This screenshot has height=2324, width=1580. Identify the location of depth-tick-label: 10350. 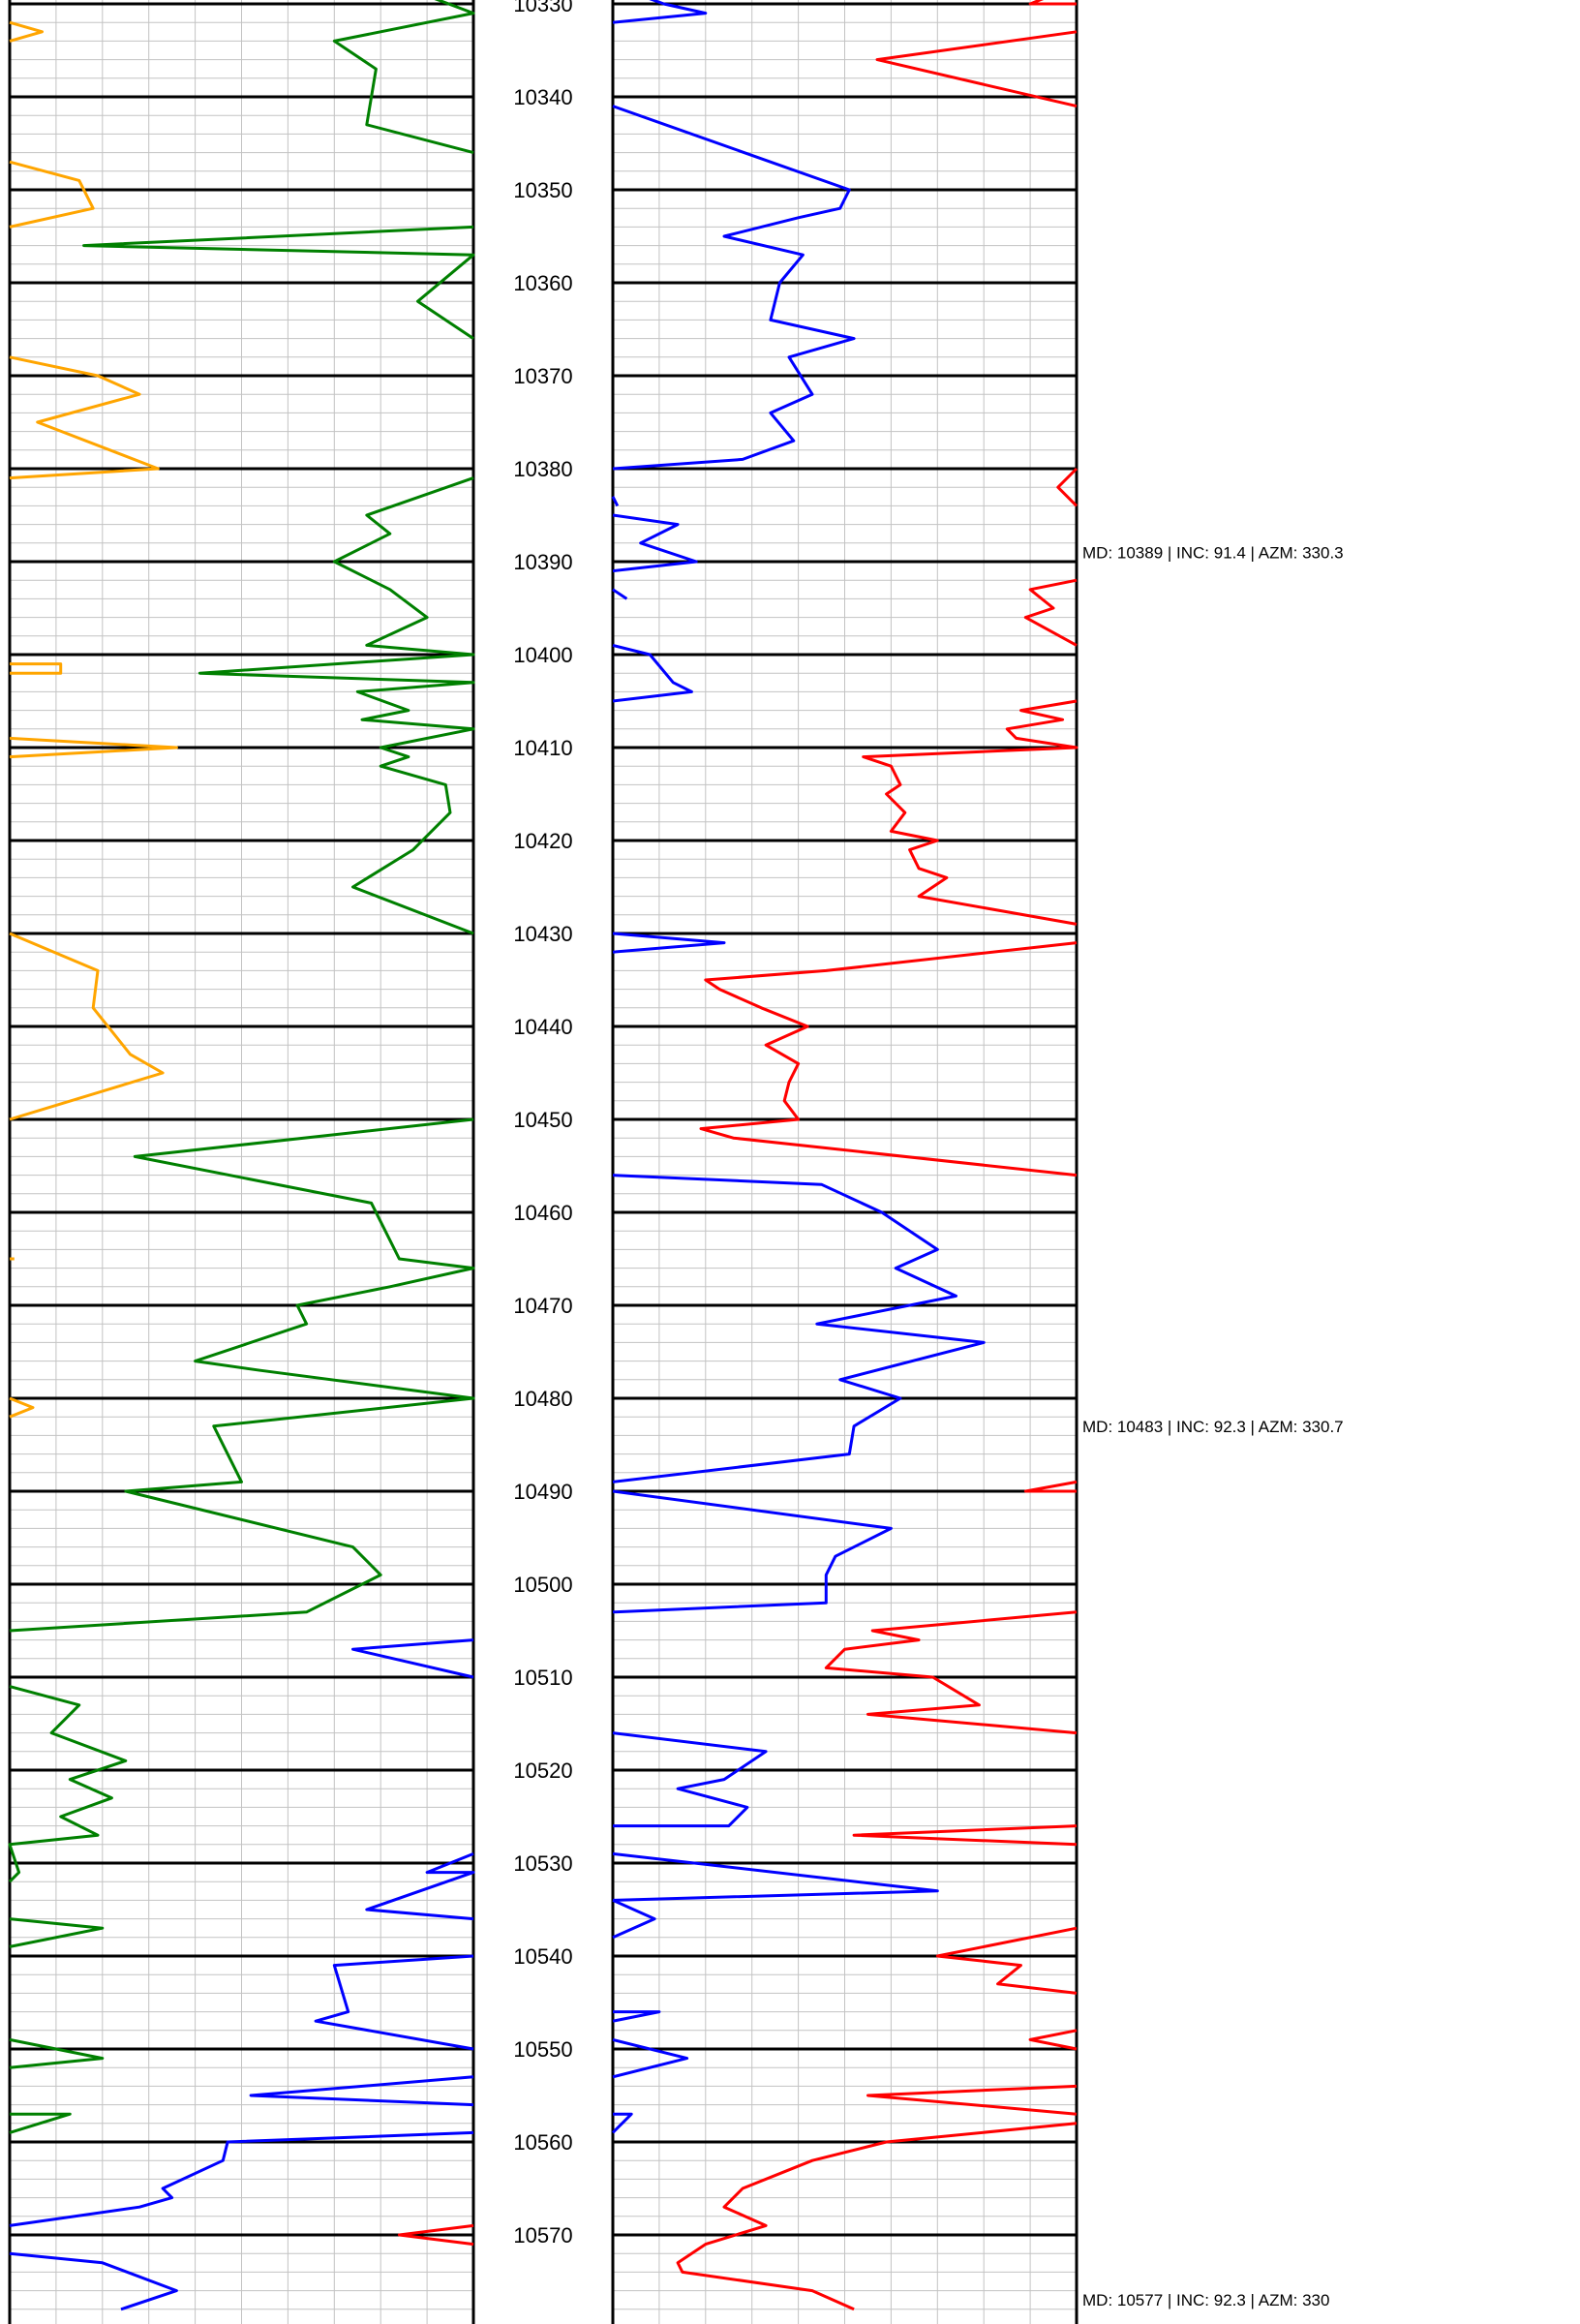
(542, 190).